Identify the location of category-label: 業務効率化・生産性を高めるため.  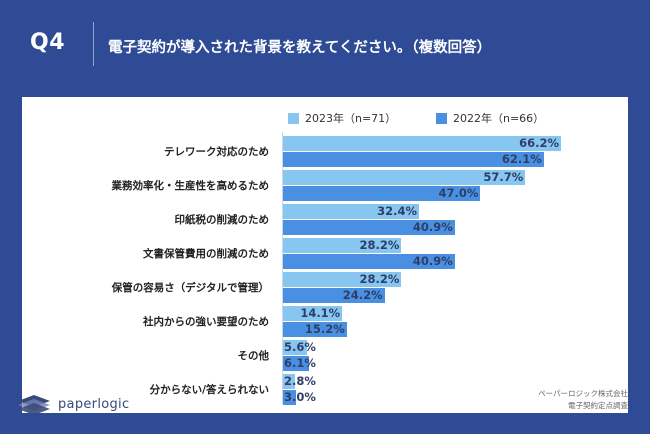
(190, 186).